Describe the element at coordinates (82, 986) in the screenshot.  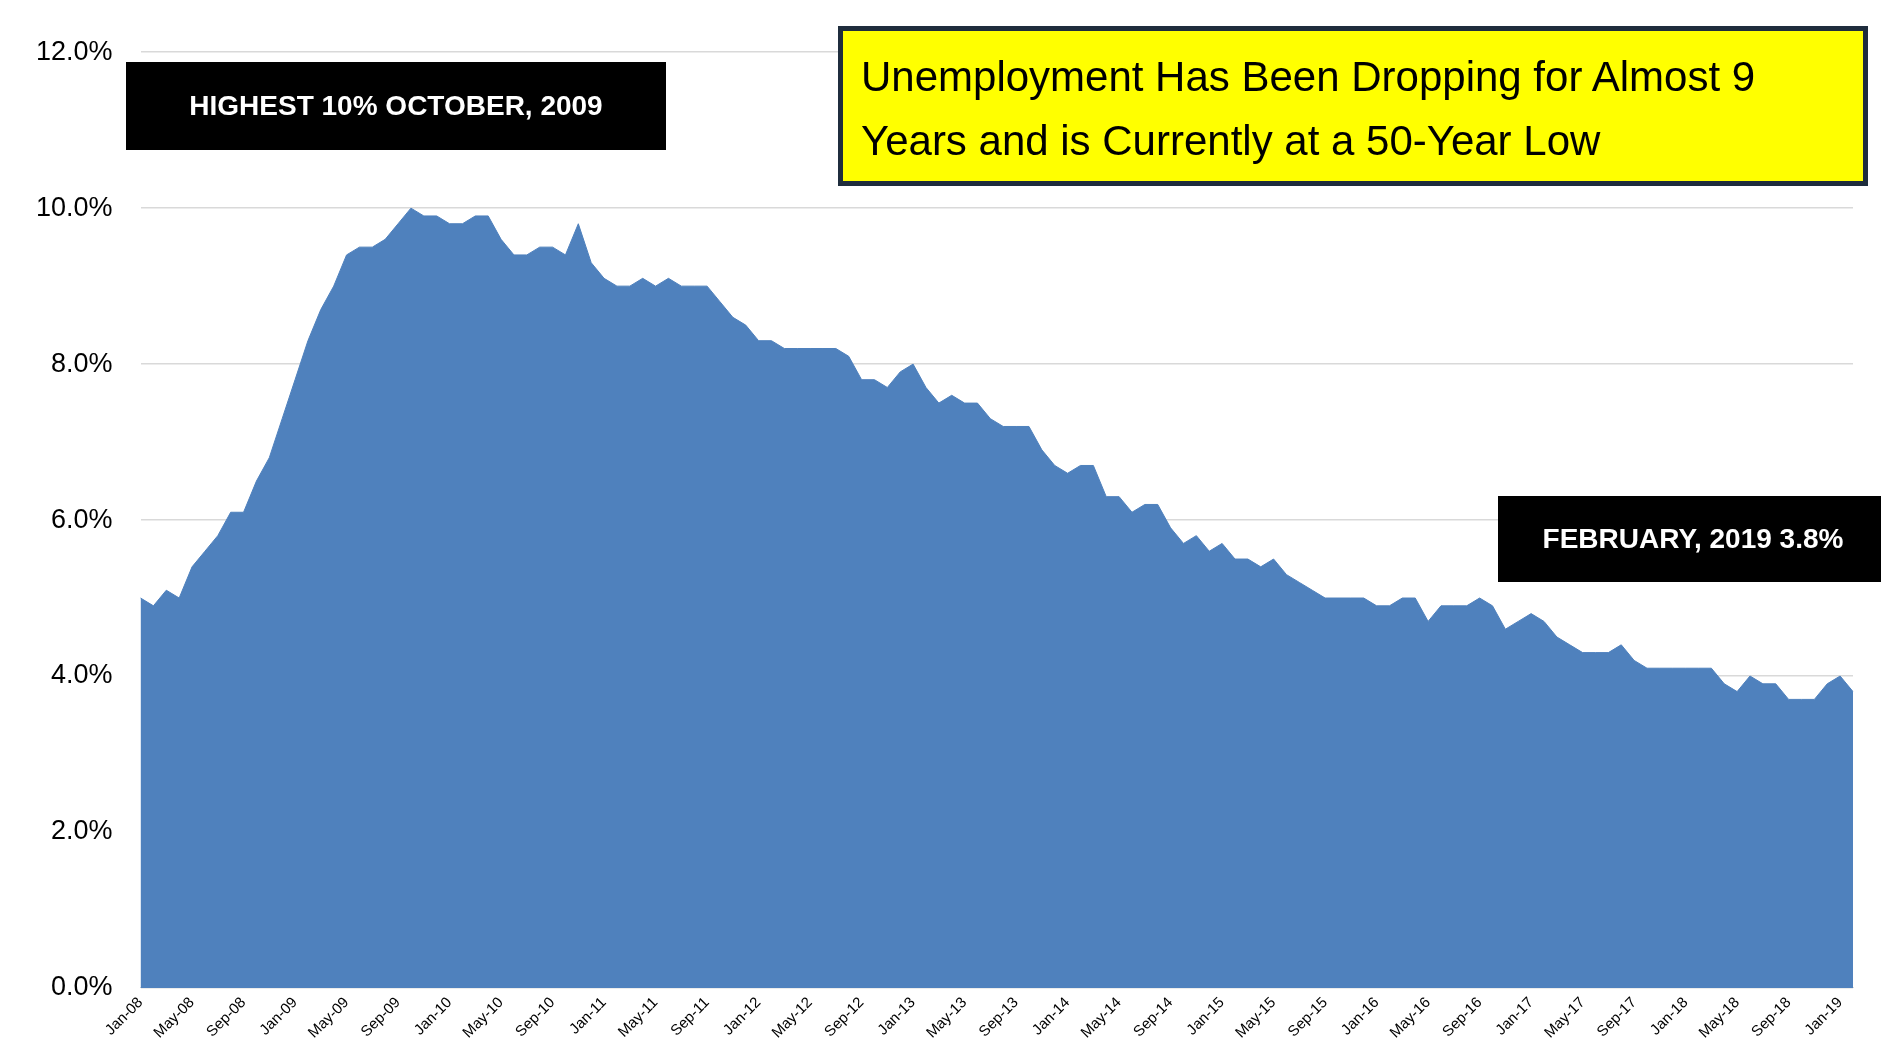
I see `y-tick-label: 0.0%` at that location.